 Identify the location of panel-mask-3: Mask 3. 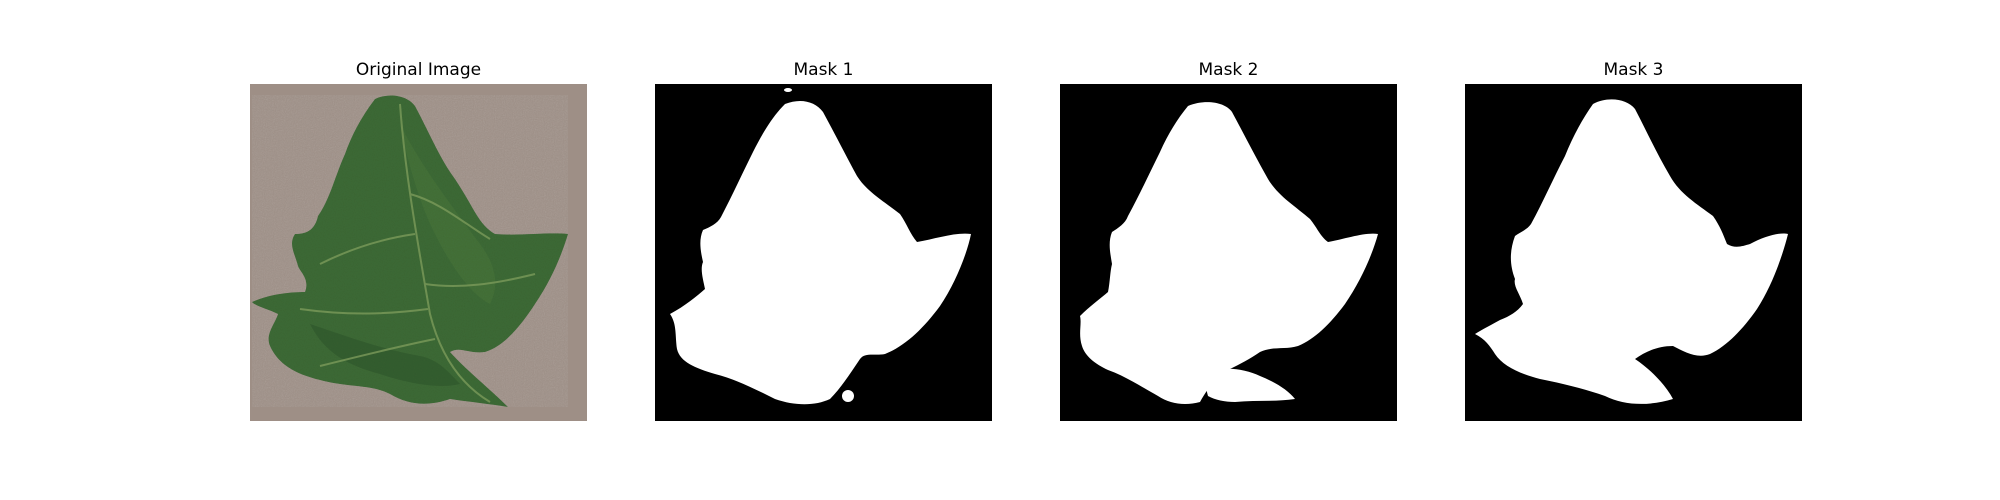
(1633, 238).